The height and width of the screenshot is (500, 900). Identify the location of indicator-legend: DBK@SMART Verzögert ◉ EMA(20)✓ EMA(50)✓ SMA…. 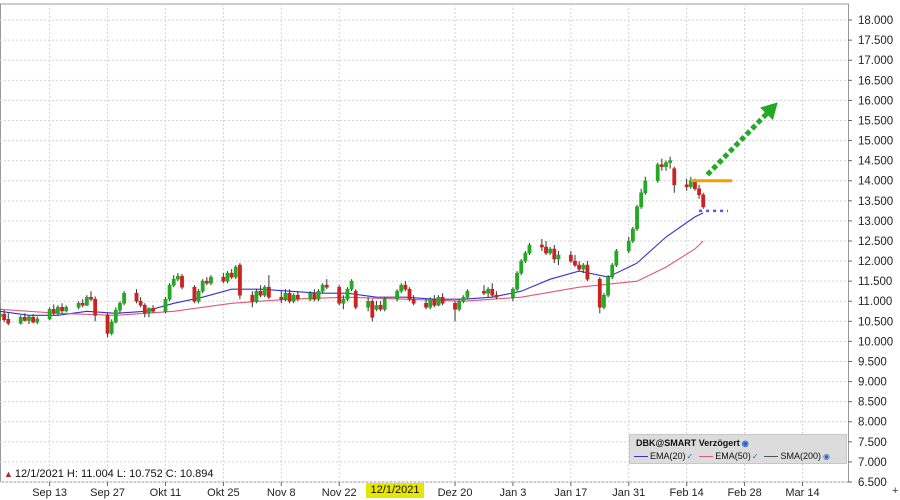
(738, 449).